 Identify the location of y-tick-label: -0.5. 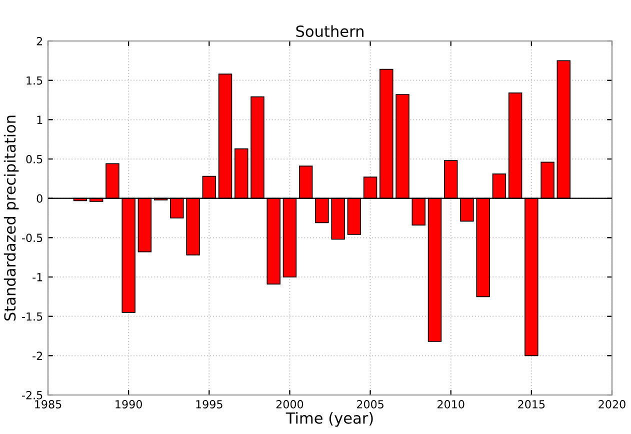
(32, 238).